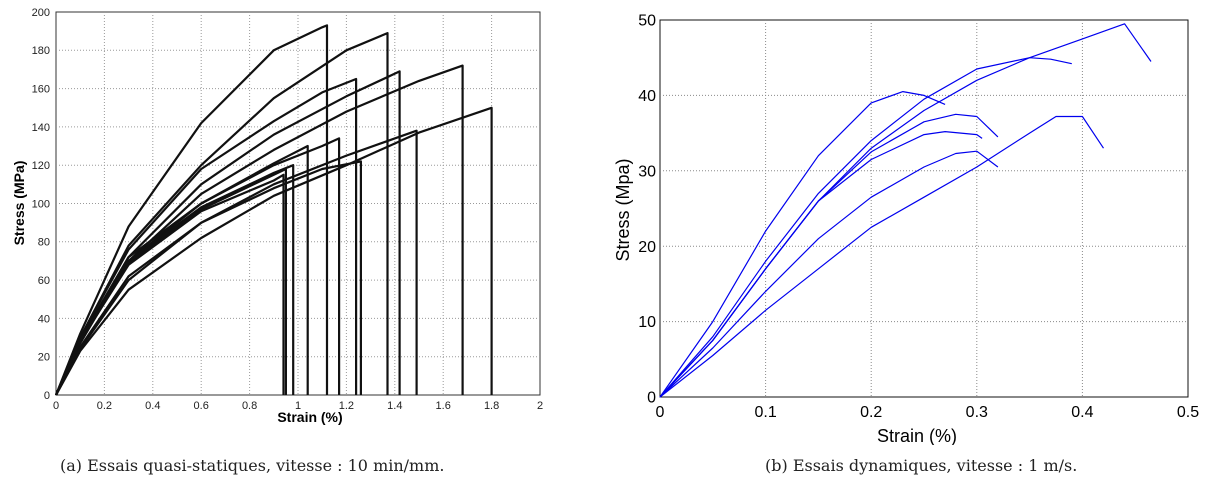  Describe the element at coordinates (44, 319) in the screenshot. I see `y-tick-label-a: 40` at that location.